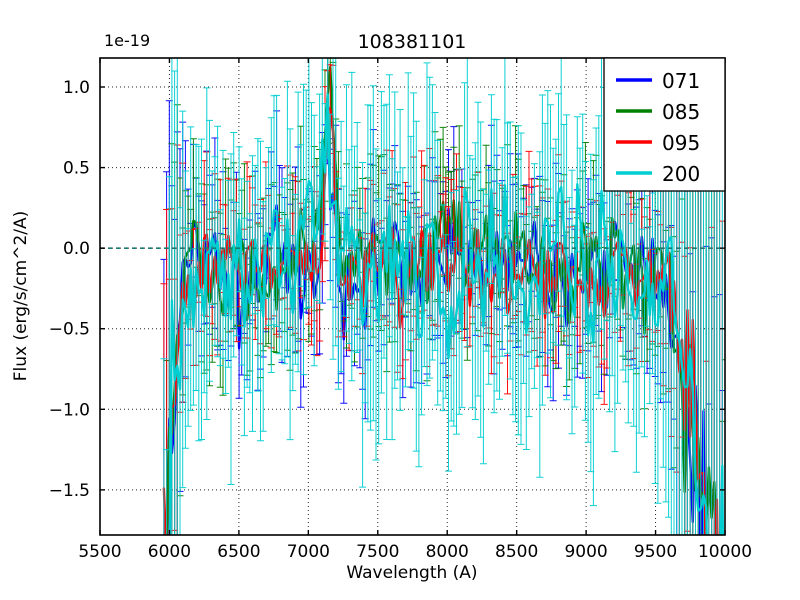 The height and width of the screenshot is (600, 800). What do you see at coordinates (681, 81) in the screenshot?
I see `legend-label-071: 071` at bounding box center [681, 81].